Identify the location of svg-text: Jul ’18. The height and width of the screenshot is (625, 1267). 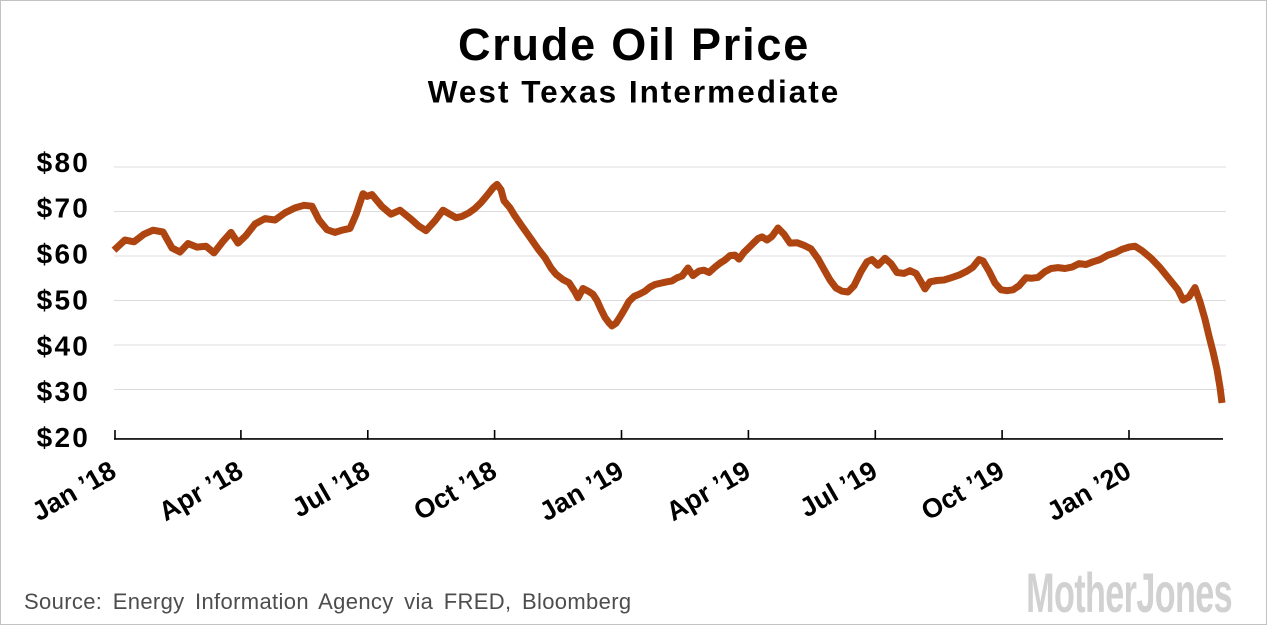
(331, 489).